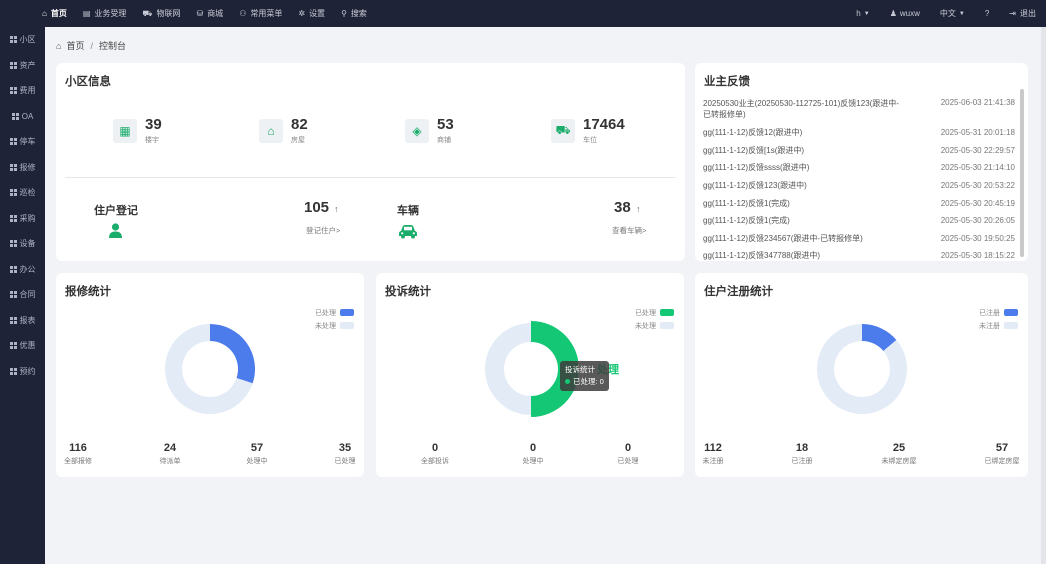  What do you see at coordinates (628, 448) in the screenshot?
I see `stat-value: 0` at bounding box center [628, 448].